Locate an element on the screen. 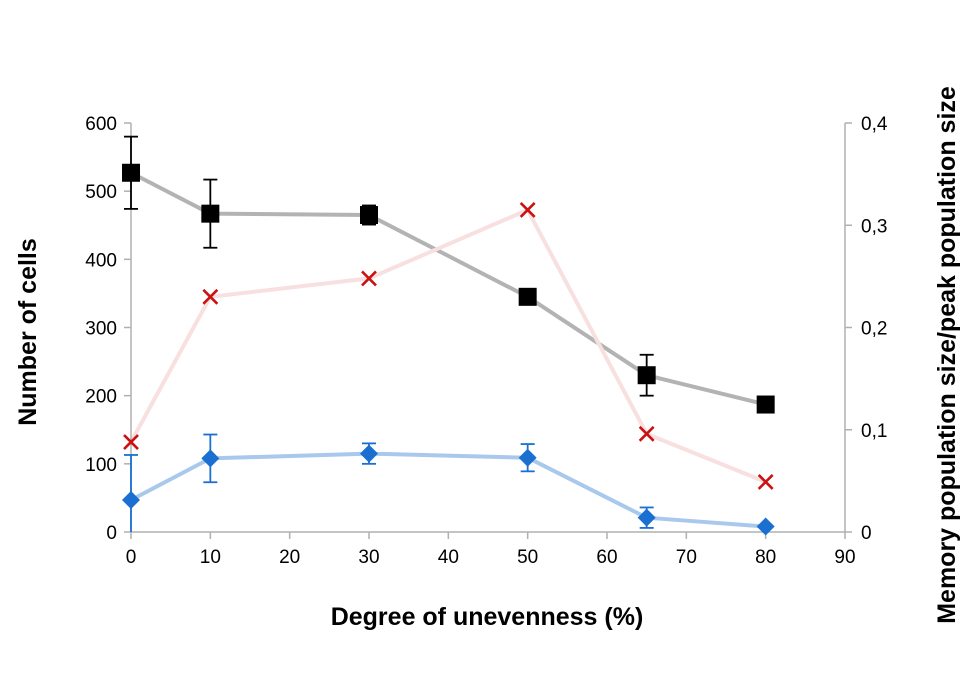 Image resolution: width=967 pixels, height=683 pixels. y2-tick-label: 0 is located at coordinates (866, 533).